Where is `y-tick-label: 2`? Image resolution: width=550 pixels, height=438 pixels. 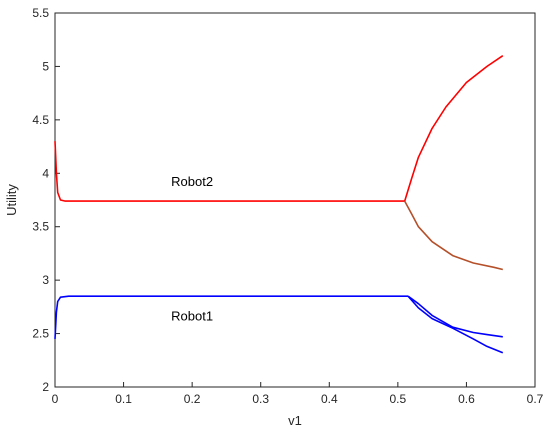 y-tick-label: 2 is located at coordinates (45, 387).